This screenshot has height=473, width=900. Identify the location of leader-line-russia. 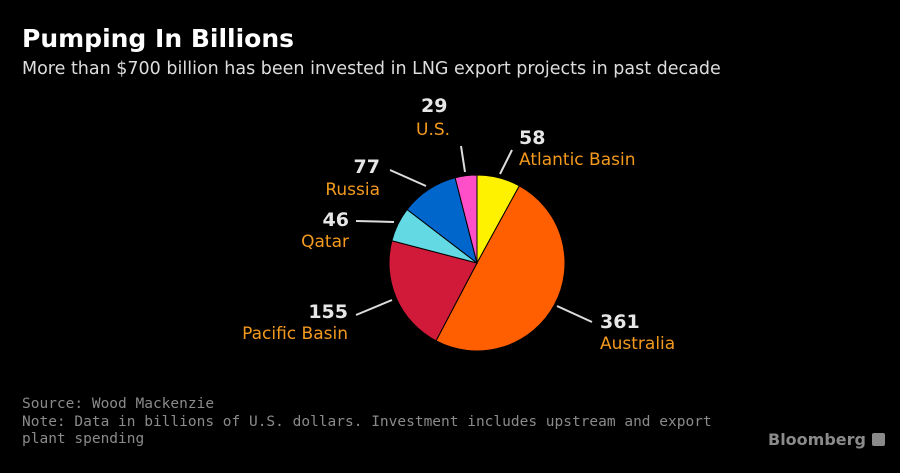
(408, 178).